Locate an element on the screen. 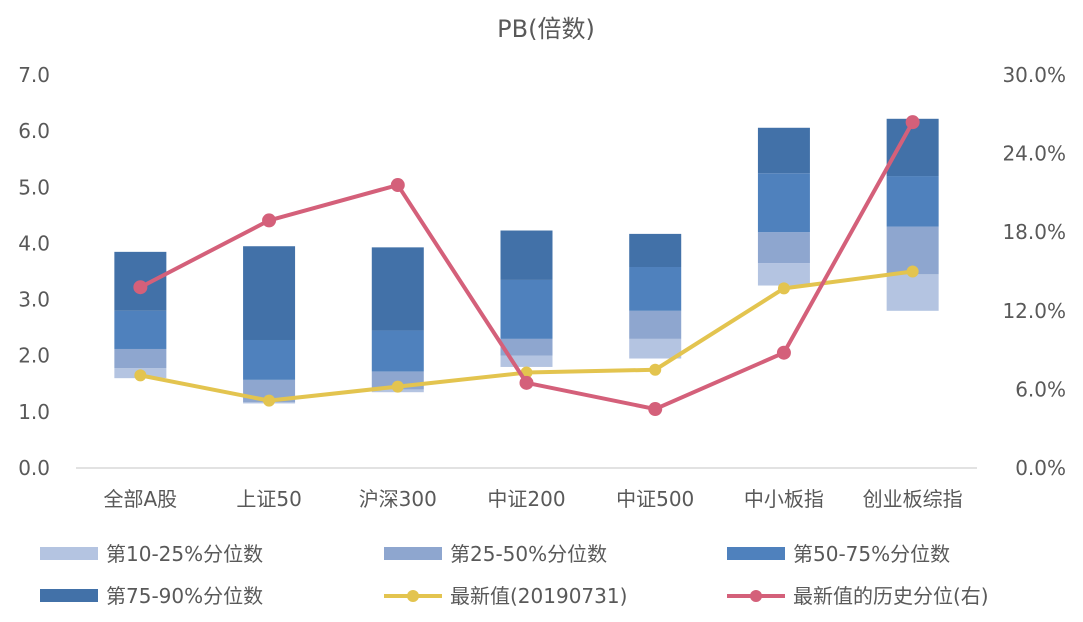  category-label: 沪深300 is located at coordinates (398, 499).